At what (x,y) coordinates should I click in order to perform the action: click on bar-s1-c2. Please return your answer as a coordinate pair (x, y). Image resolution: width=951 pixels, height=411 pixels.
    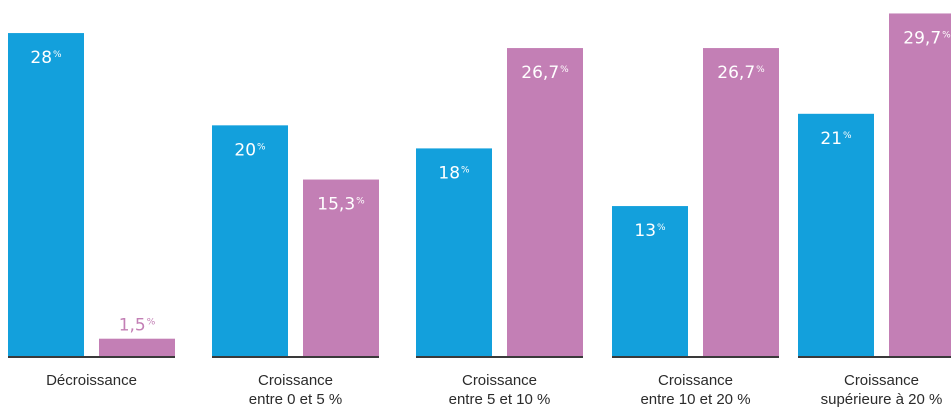
    Looking at the image, I should click on (545, 202).